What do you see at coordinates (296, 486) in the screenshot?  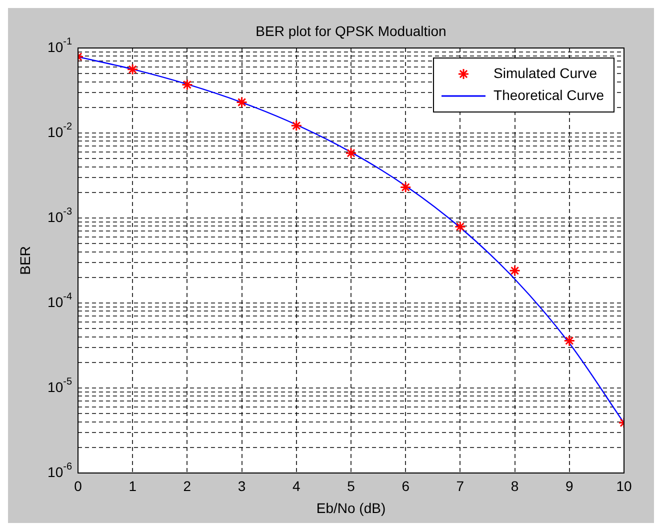 I see `x-tick-label: 4` at bounding box center [296, 486].